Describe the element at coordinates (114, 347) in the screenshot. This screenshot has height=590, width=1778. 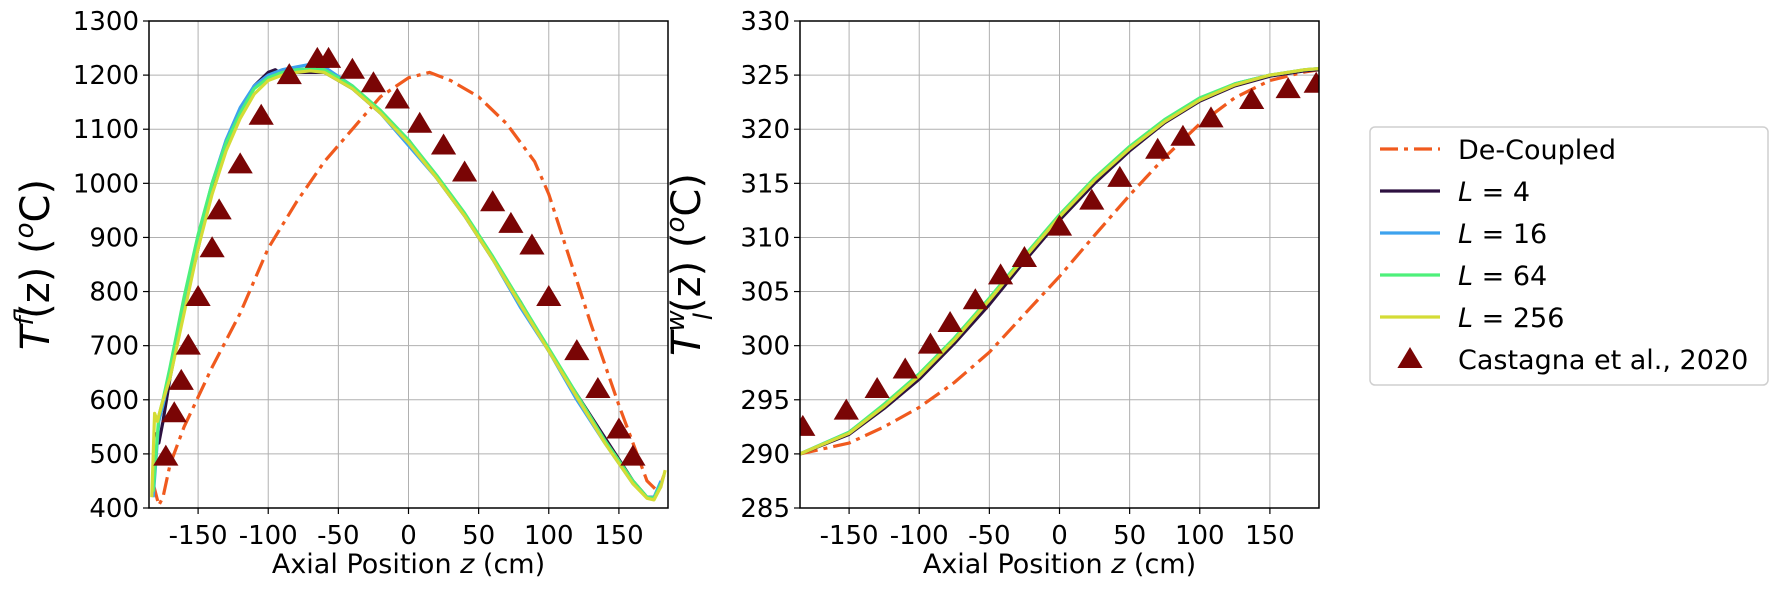
I see `y-tick-label: 700` at that location.